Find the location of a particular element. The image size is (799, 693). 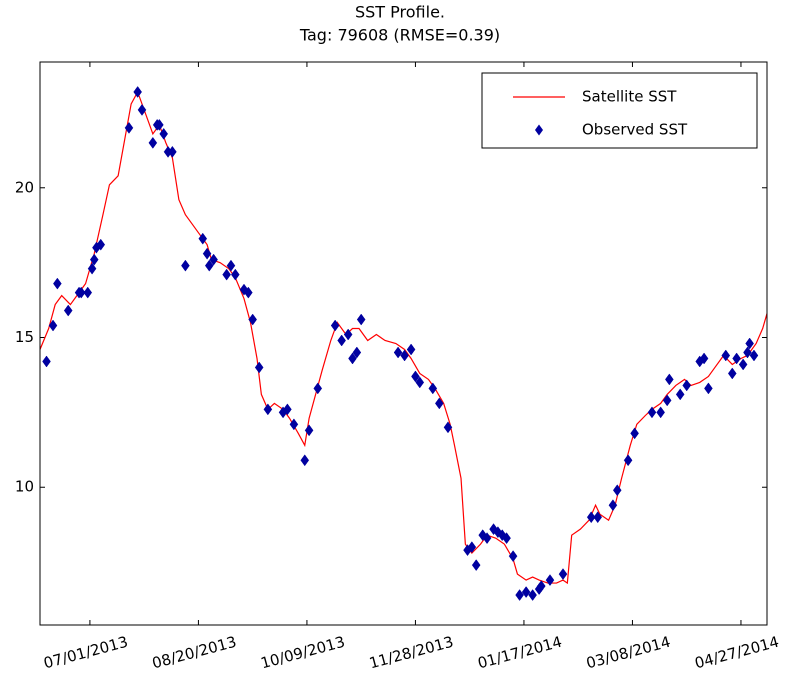

y-tick-label: 10 is located at coordinates (24, 487).